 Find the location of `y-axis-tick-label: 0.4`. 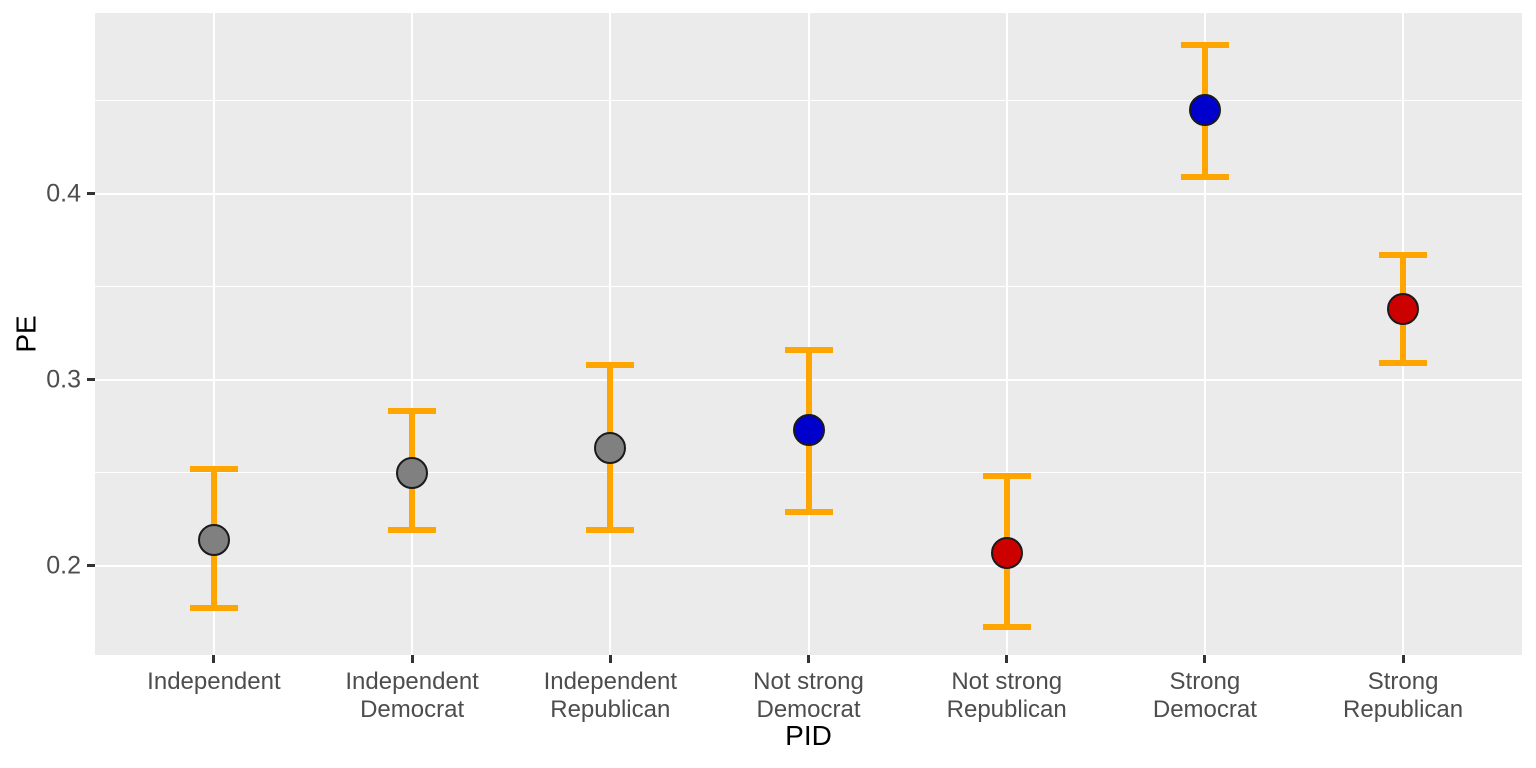

y-axis-tick-label: 0.4 is located at coordinates (63, 193).